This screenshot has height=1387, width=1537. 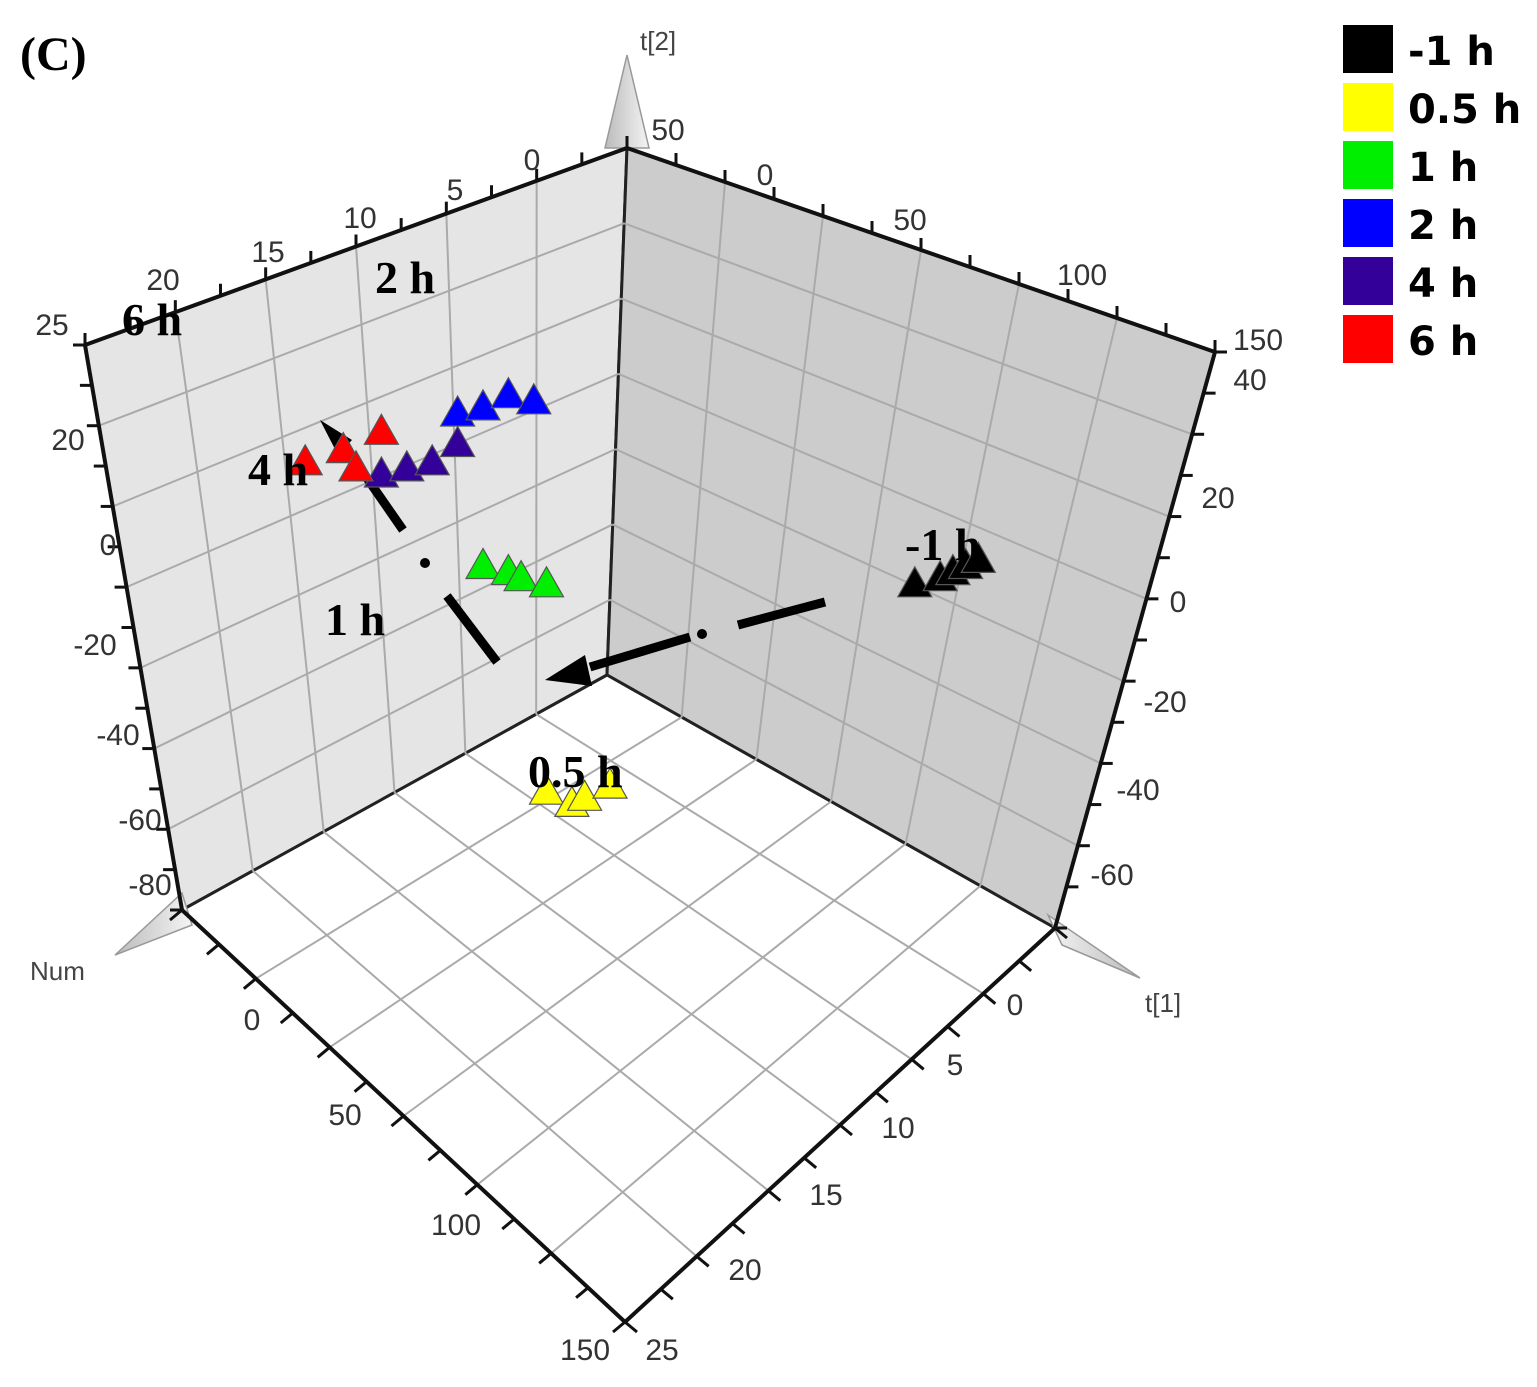 What do you see at coordinates (405, 277) in the screenshot?
I see `annotation-2h: 2 h` at bounding box center [405, 277].